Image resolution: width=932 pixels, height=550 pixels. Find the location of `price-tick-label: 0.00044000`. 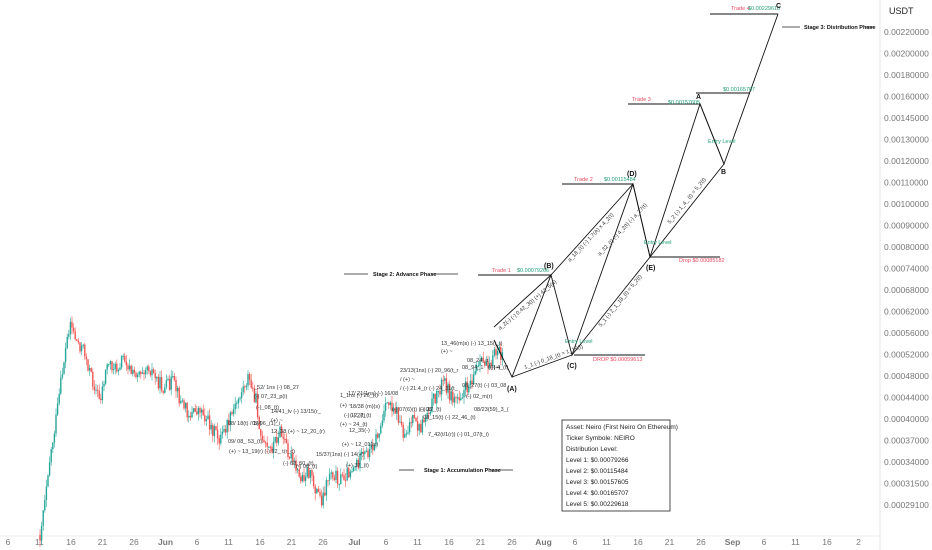

price-tick-label: 0.00044000 is located at coordinates (906, 398).